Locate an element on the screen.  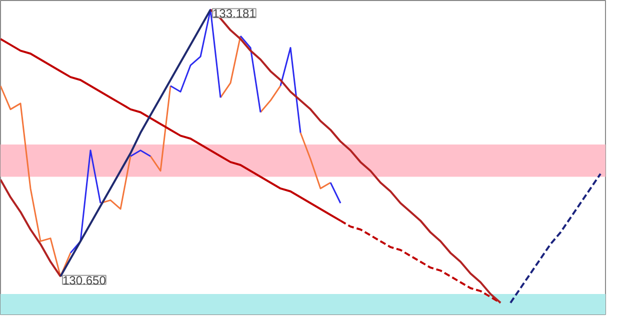
annotation: 133.181 is located at coordinates (234, 13).